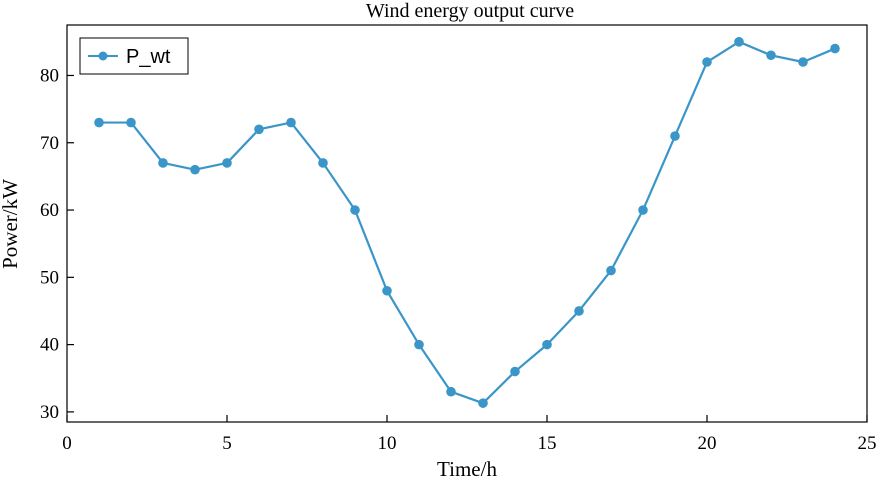 The height and width of the screenshot is (480, 876). I want to click on x-tick-label: 10, so click(387, 443).